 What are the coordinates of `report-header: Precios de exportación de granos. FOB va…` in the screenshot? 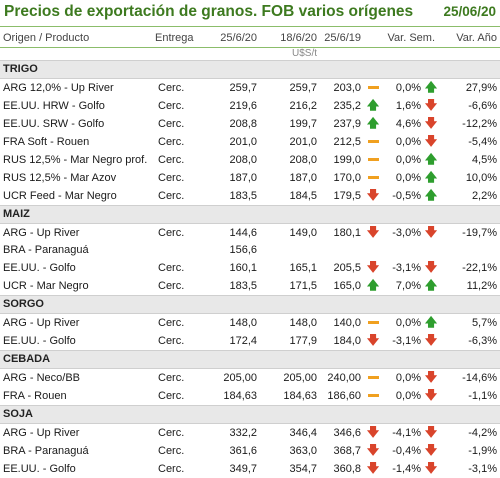 It's located at (250, 13).